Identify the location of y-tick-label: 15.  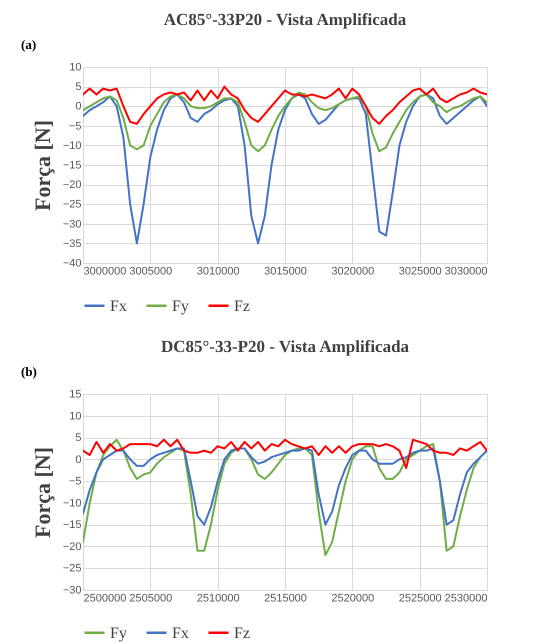
(75, 394).